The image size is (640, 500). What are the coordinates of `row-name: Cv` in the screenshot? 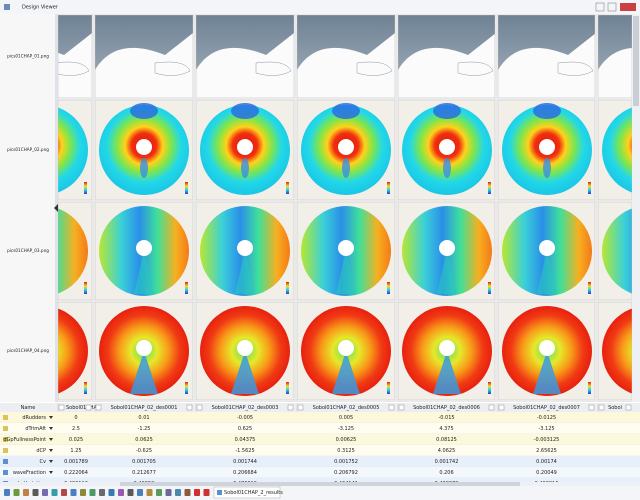 It's located at (43, 462).